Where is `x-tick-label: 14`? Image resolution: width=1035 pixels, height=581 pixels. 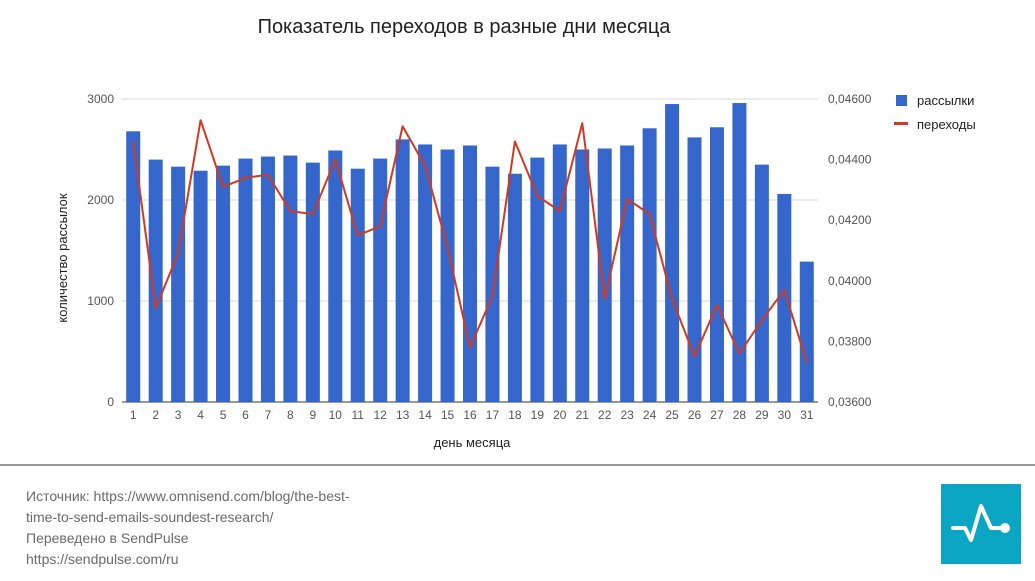
x-tick-label: 14 is located at coordinates (425, 415).